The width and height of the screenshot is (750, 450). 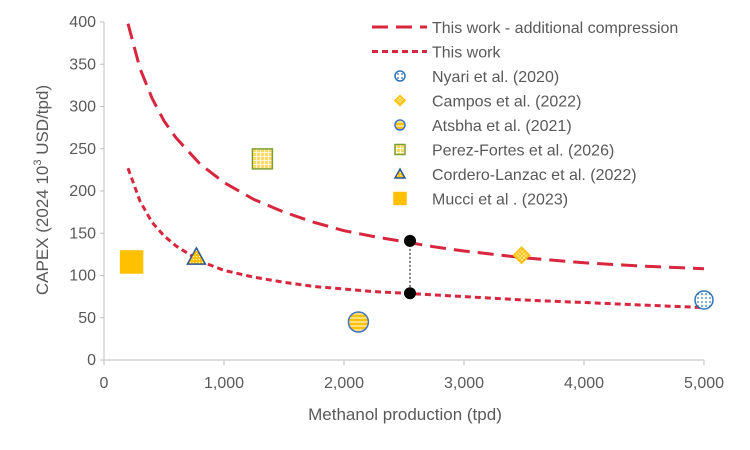 I want to click on x-axis-title: Methanol production (tpd), so click(x=405, y=414).